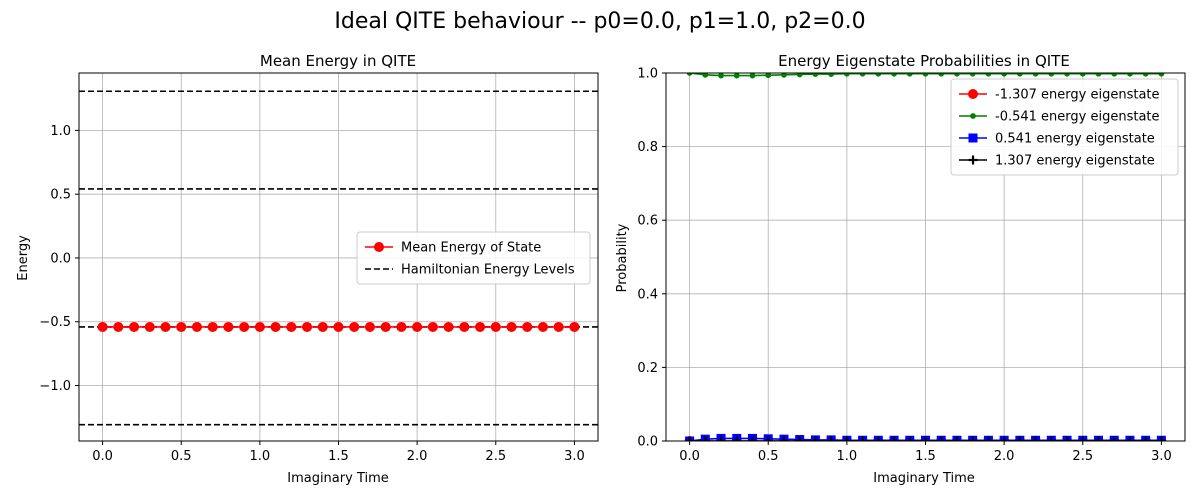 The width and height of the screenshot is (1200, 500). What do you see at coordinates (338, 61) in the screenshot?
I see `mean-energy-chart-title: Mean Energy in QITE` at bounding box center [338, 61].